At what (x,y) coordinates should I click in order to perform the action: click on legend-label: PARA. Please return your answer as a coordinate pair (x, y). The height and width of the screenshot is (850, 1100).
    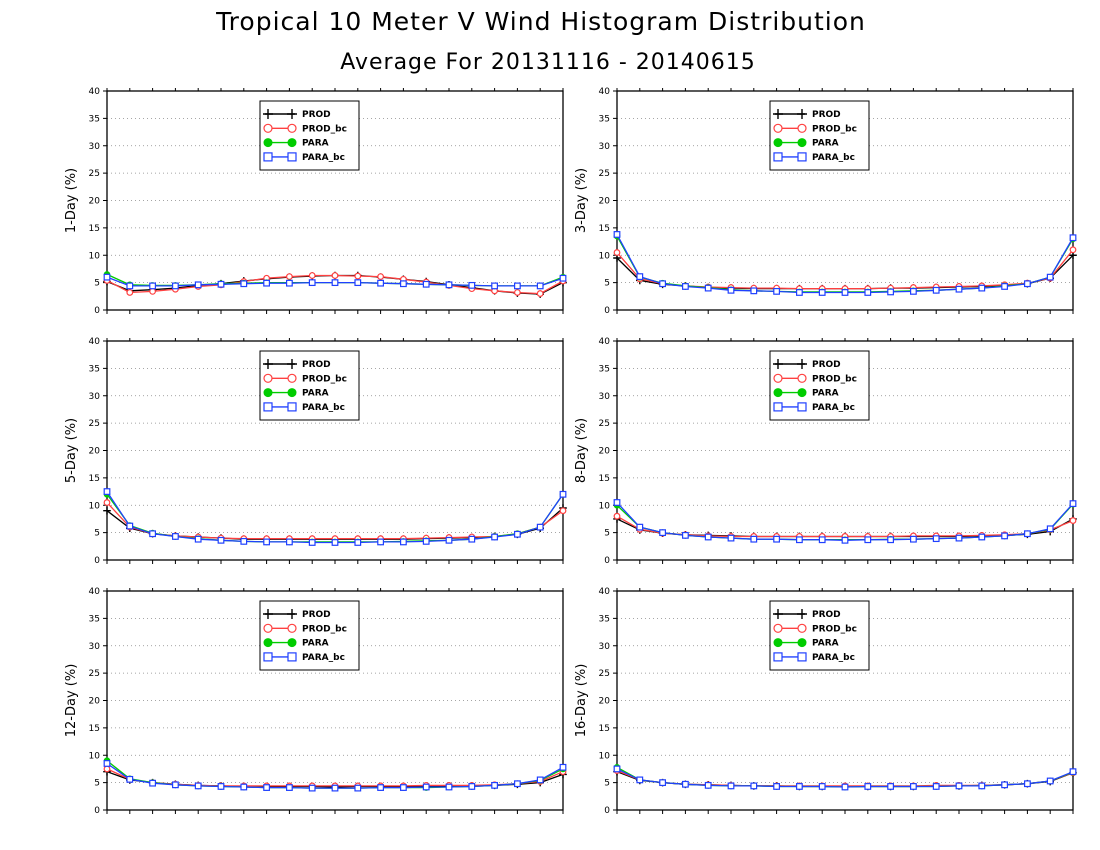
    Looking at the image, I should click on (315, 644).